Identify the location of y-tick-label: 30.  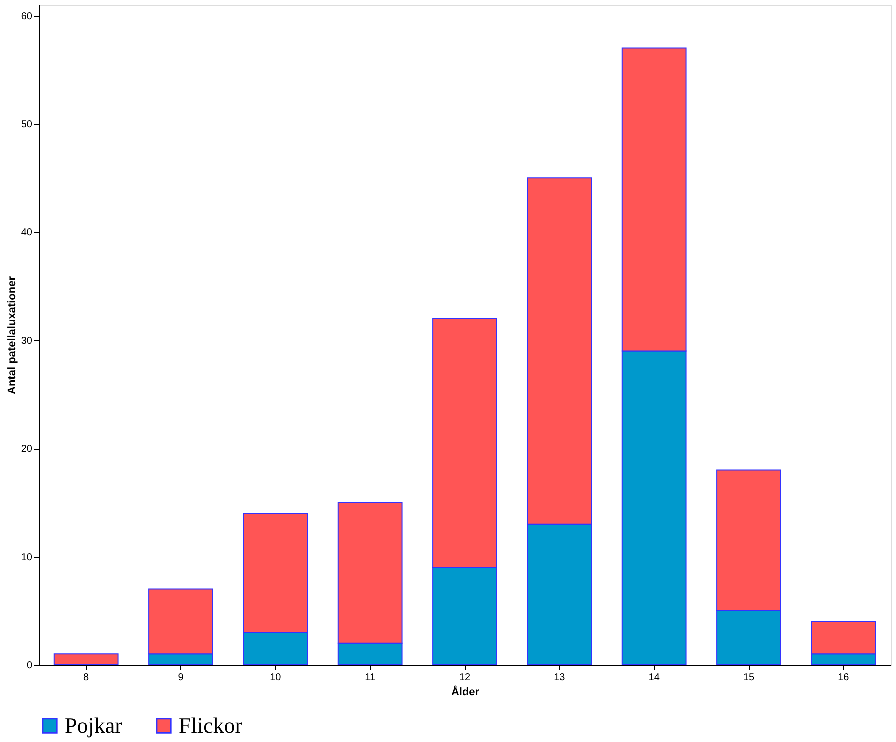
(27, 341).